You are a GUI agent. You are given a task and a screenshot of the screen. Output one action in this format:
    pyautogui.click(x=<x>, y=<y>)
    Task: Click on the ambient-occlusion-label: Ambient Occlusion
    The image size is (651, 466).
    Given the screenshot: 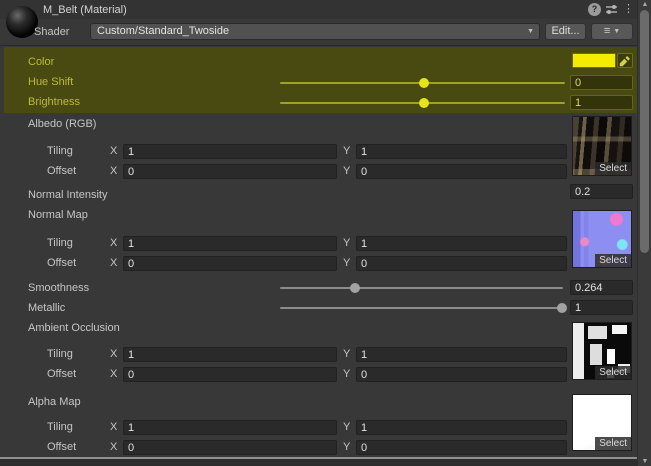 What is the action you would take?
    pyautogui.click(x=74, y=328)
    